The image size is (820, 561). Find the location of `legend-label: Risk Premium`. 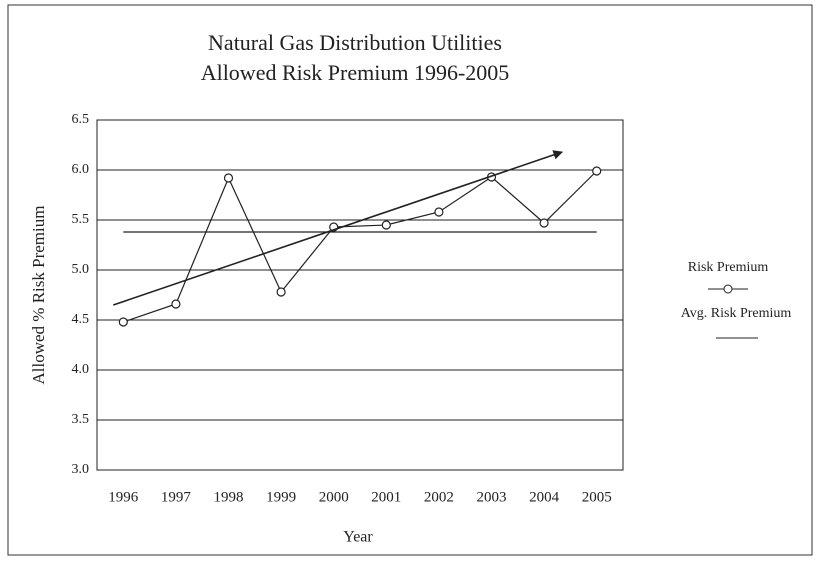

legend-label: Risk Premium is located at coordinates (728, 267).